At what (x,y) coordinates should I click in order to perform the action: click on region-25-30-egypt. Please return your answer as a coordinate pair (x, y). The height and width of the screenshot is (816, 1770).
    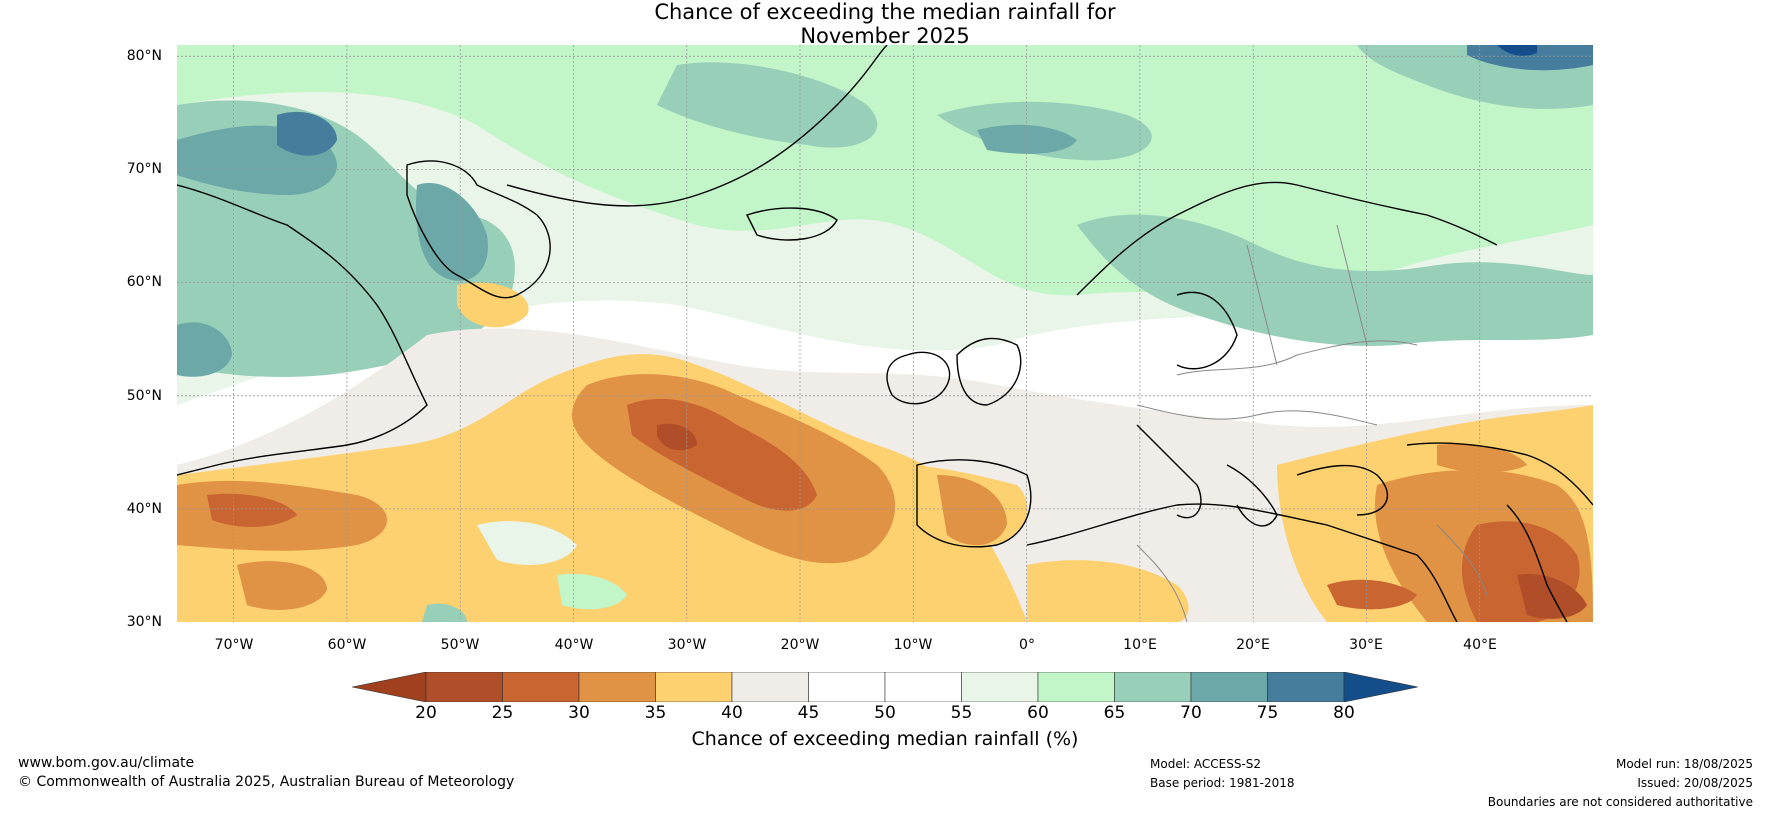
    Looking at the image, I should click on (1372, 594).